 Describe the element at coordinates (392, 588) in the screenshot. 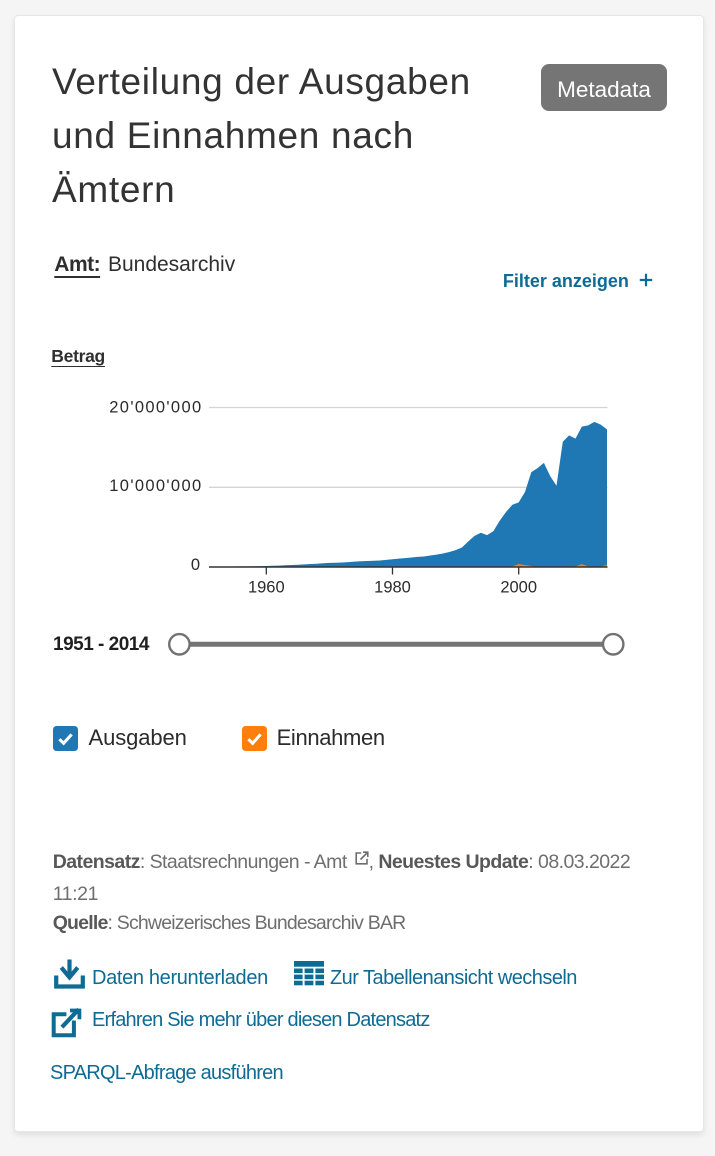

I see `svg-text: 1980` at that location.